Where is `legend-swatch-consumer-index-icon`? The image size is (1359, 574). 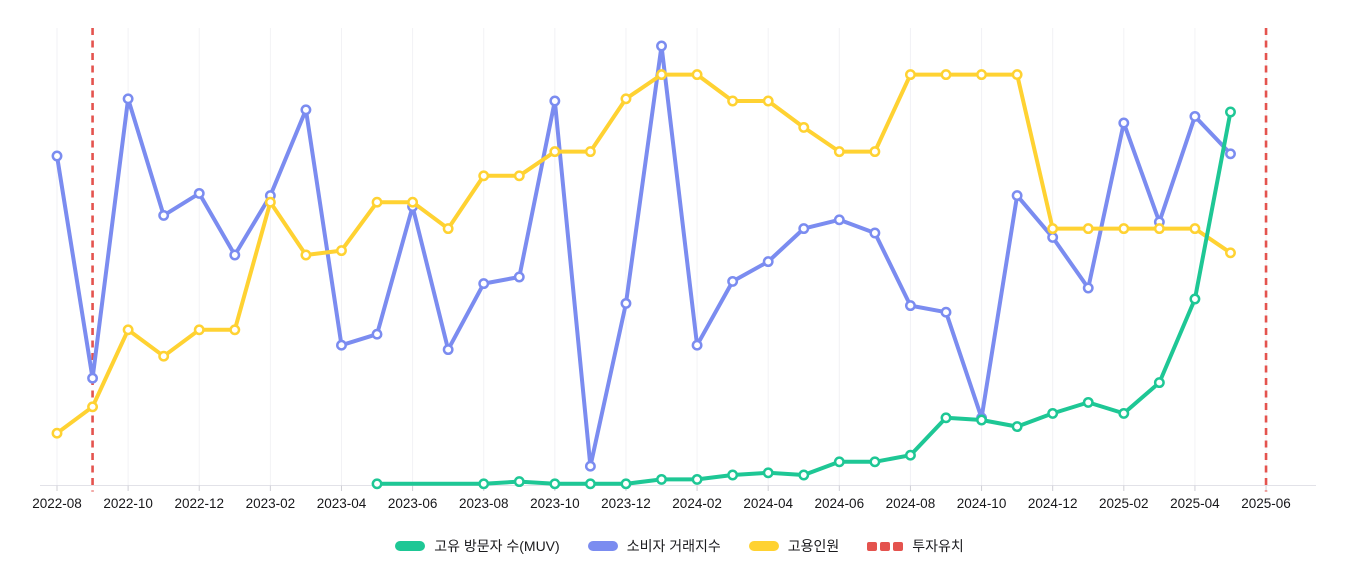
legend-swatch-consumer-index-icon is located at coordinates (602, 546).